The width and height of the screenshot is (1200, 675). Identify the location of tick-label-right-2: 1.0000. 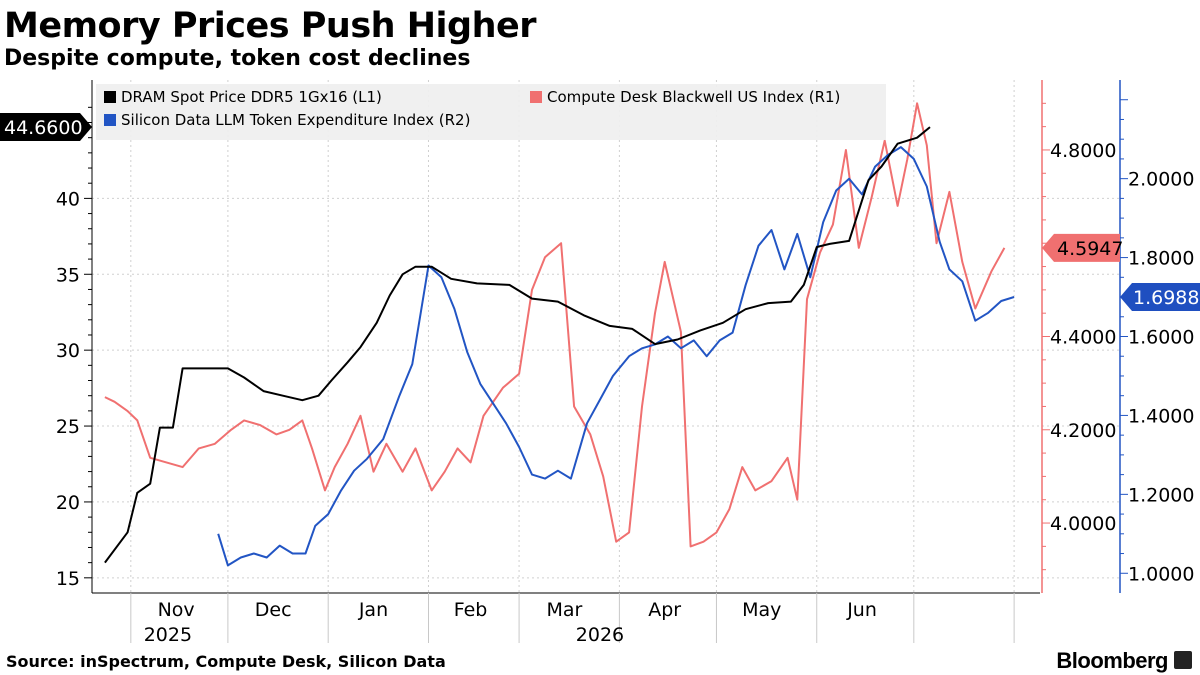
(1161, 574).